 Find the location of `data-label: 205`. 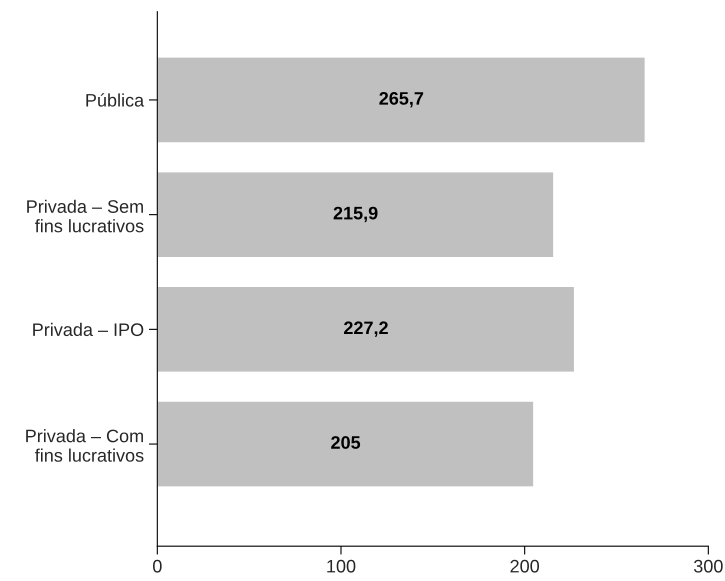

data-label: 205 is located at coordinates (345, 442).